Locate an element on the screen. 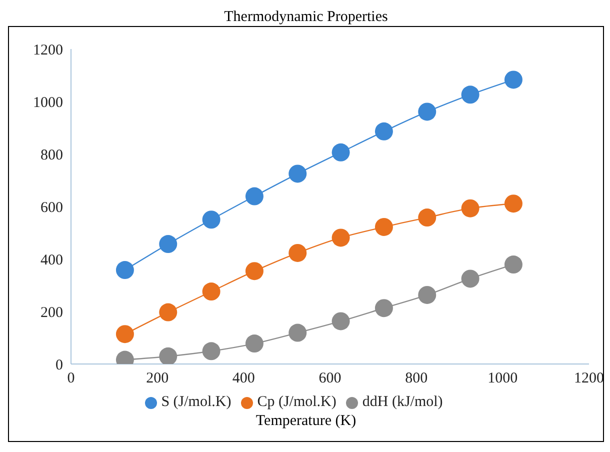 The width and height of the screenshot is (610, 452). y-tick-label: 800 is located at coordinates (51, 155).